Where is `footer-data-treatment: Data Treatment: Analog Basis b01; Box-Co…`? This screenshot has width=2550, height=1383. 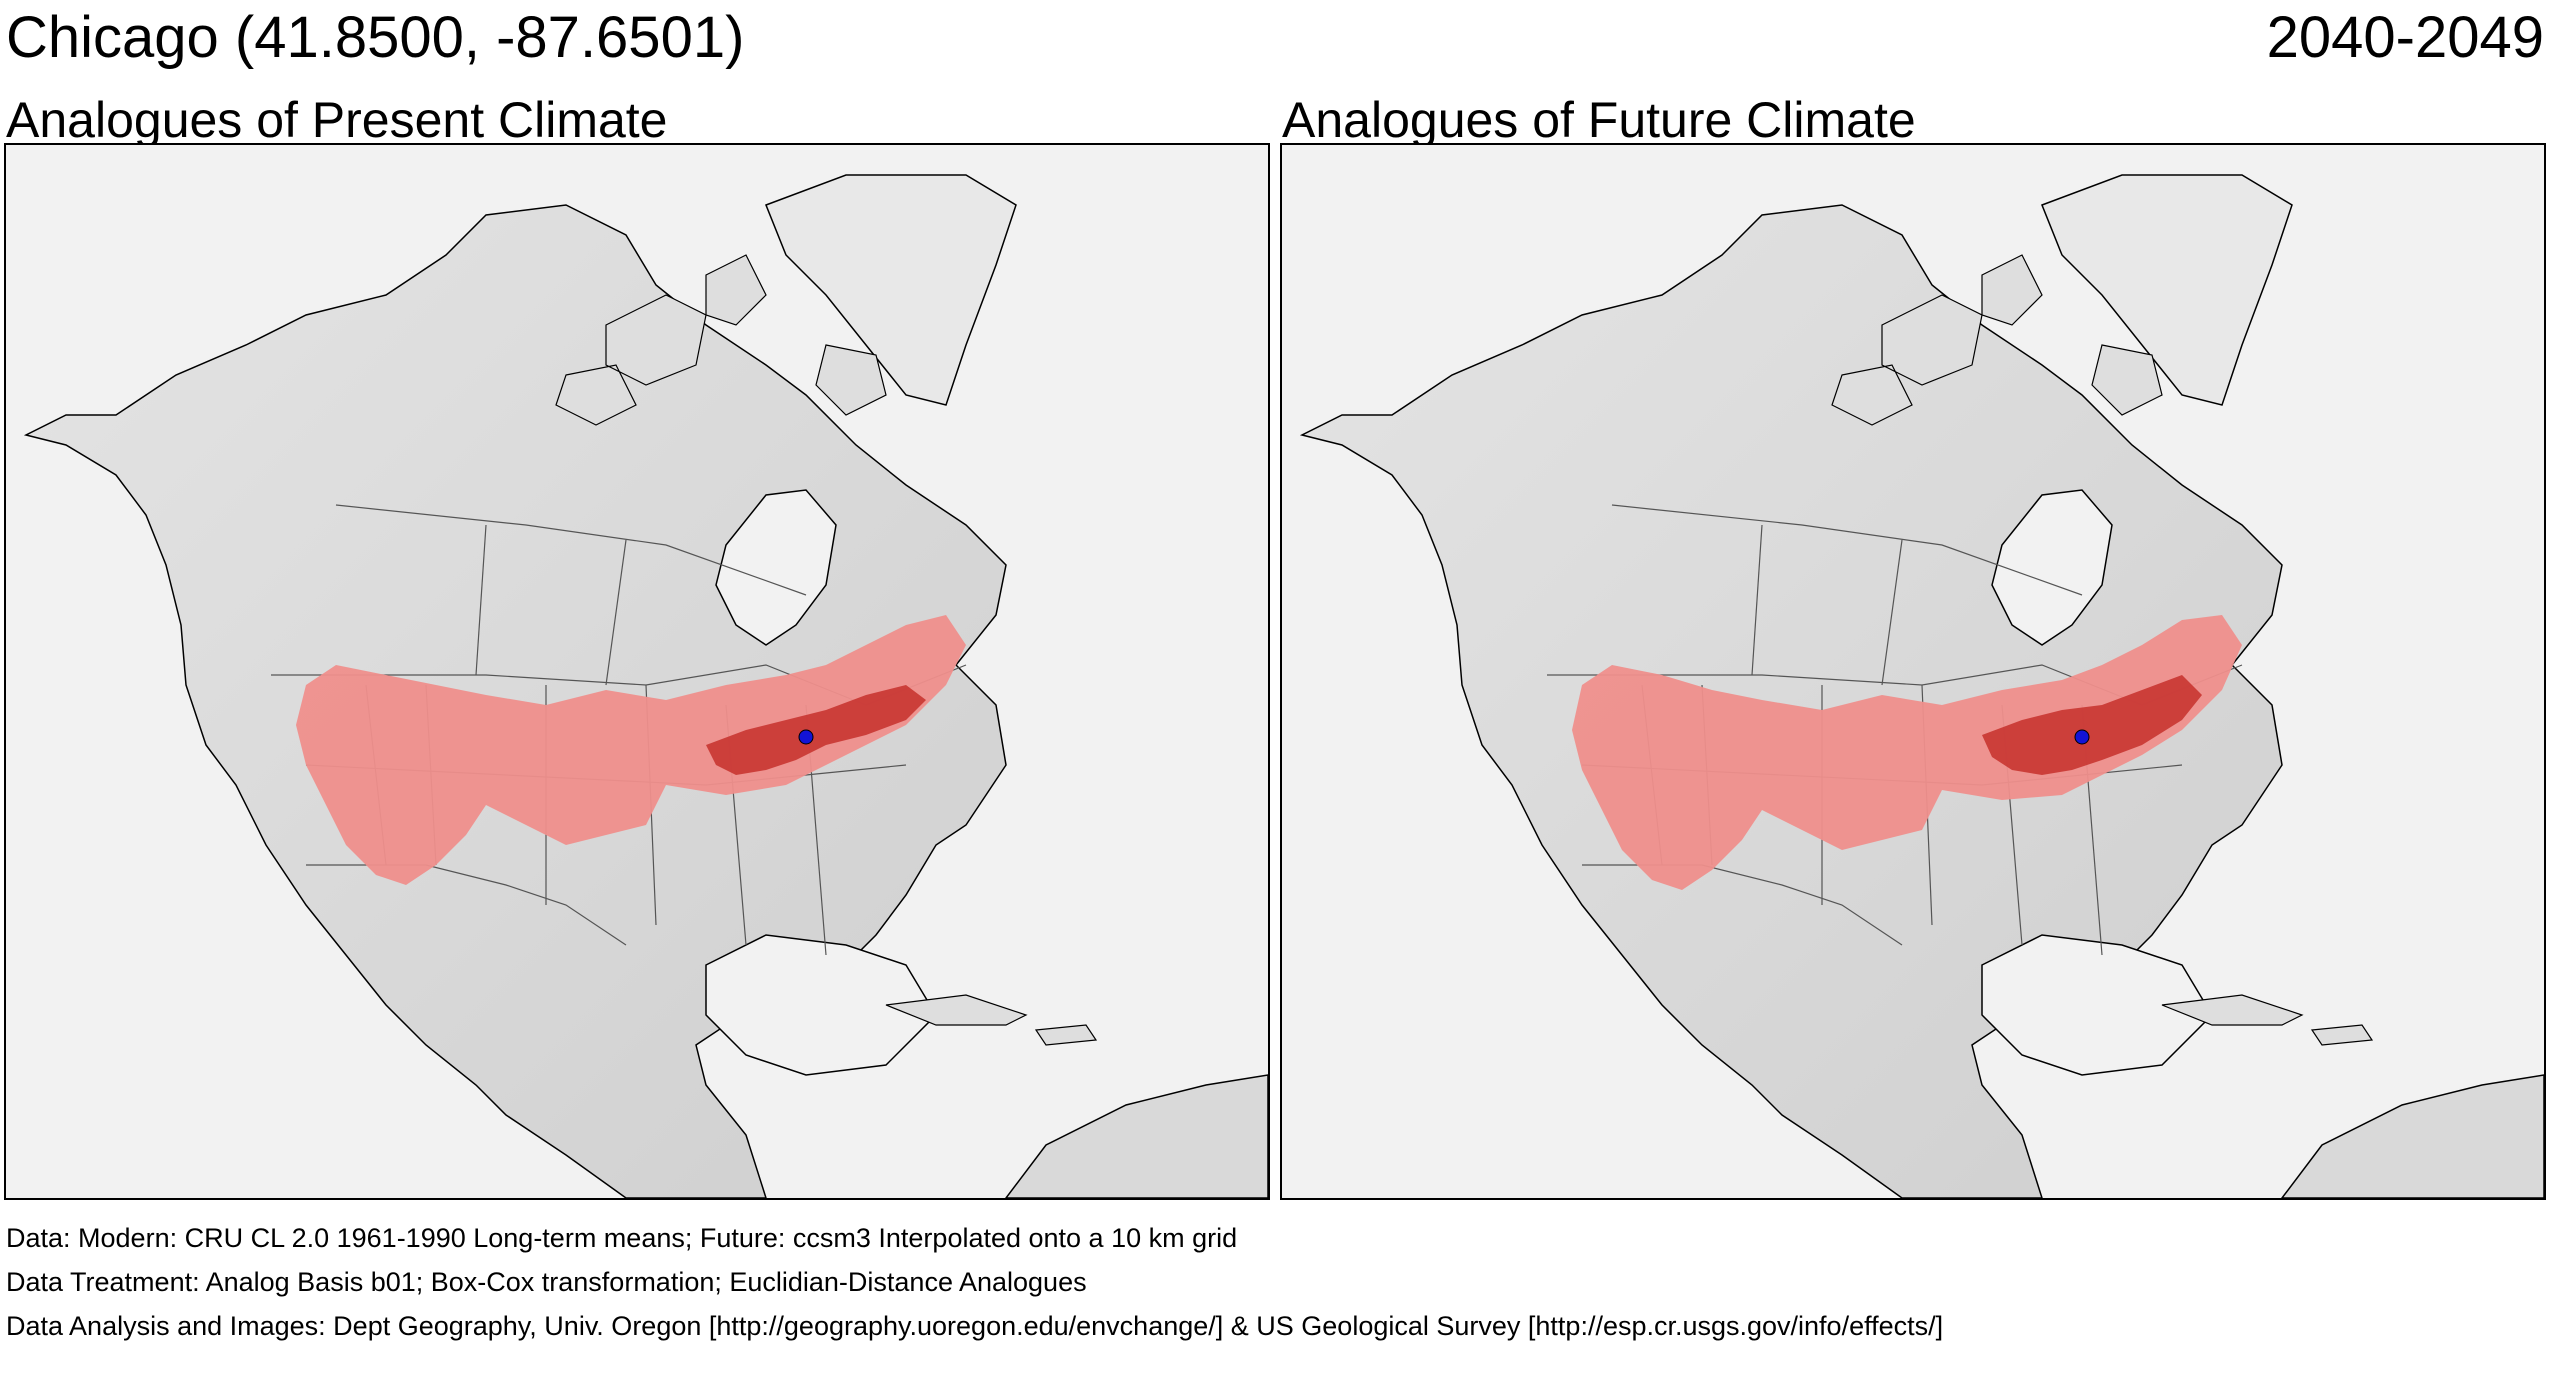 footer-data-treatment: Data Treatment: Analog Basis b01; Box-Co… is located at coordinates (546, 1282).